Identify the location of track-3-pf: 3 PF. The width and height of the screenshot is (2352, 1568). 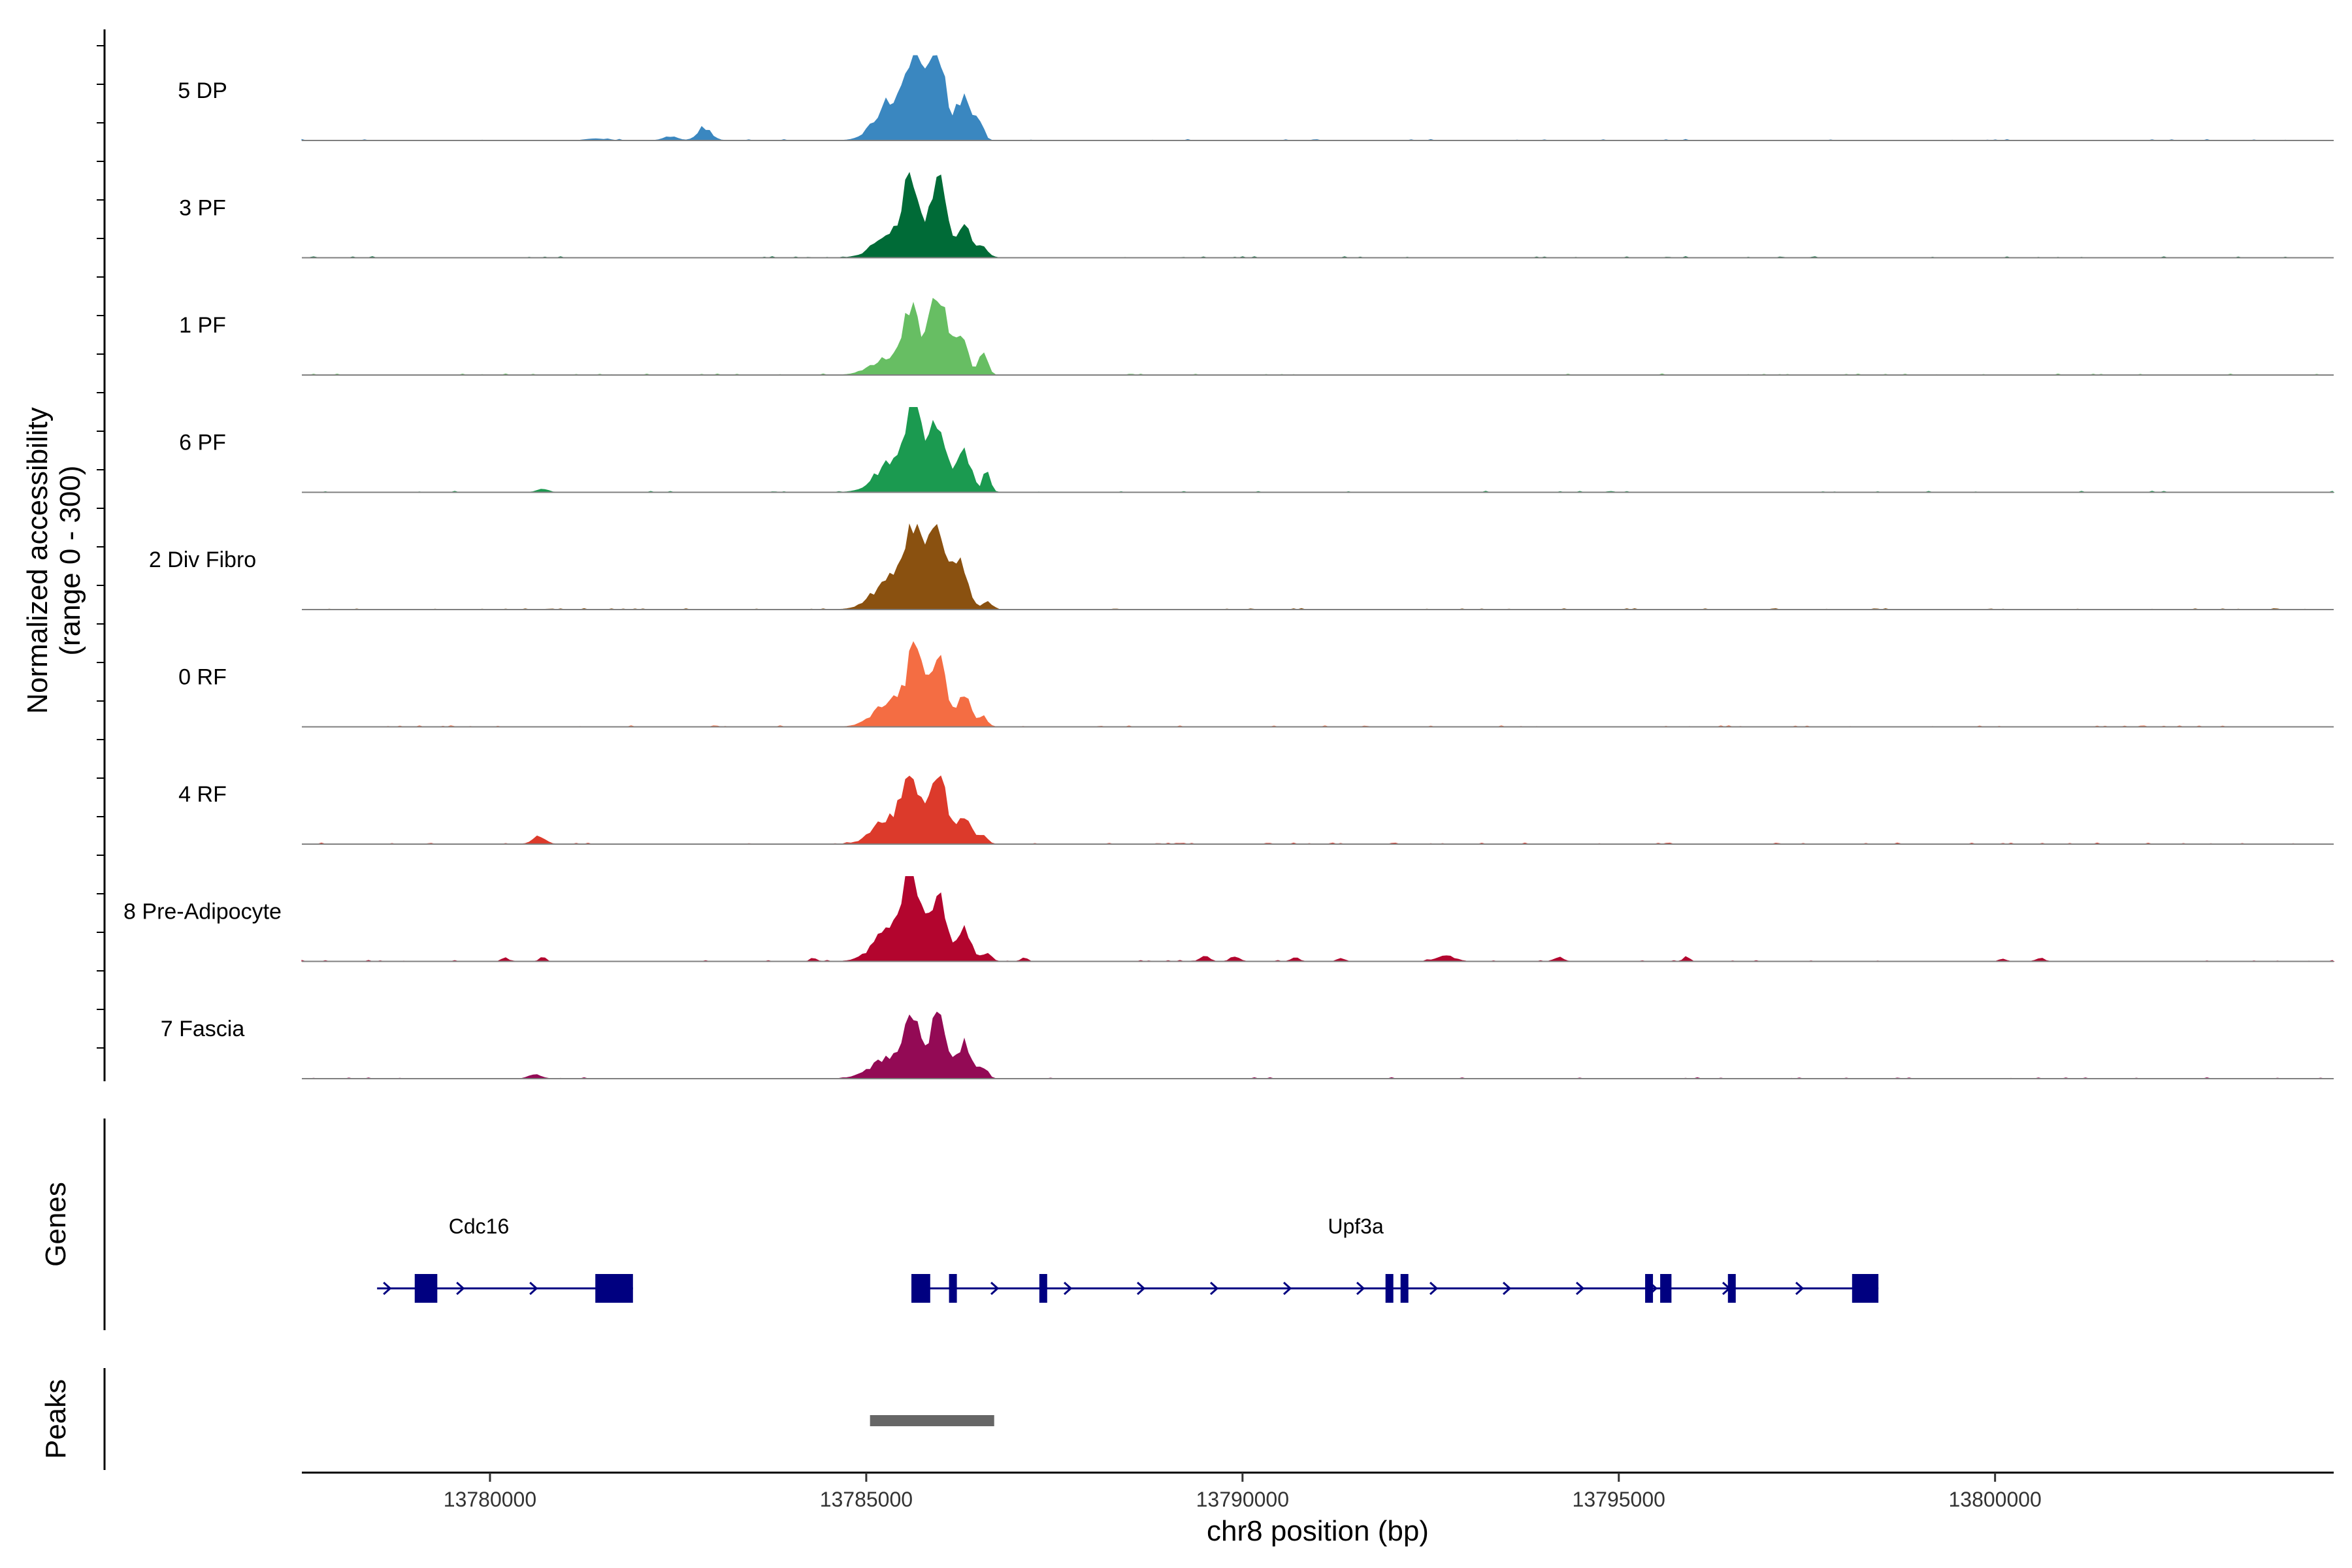
(1256, 215).